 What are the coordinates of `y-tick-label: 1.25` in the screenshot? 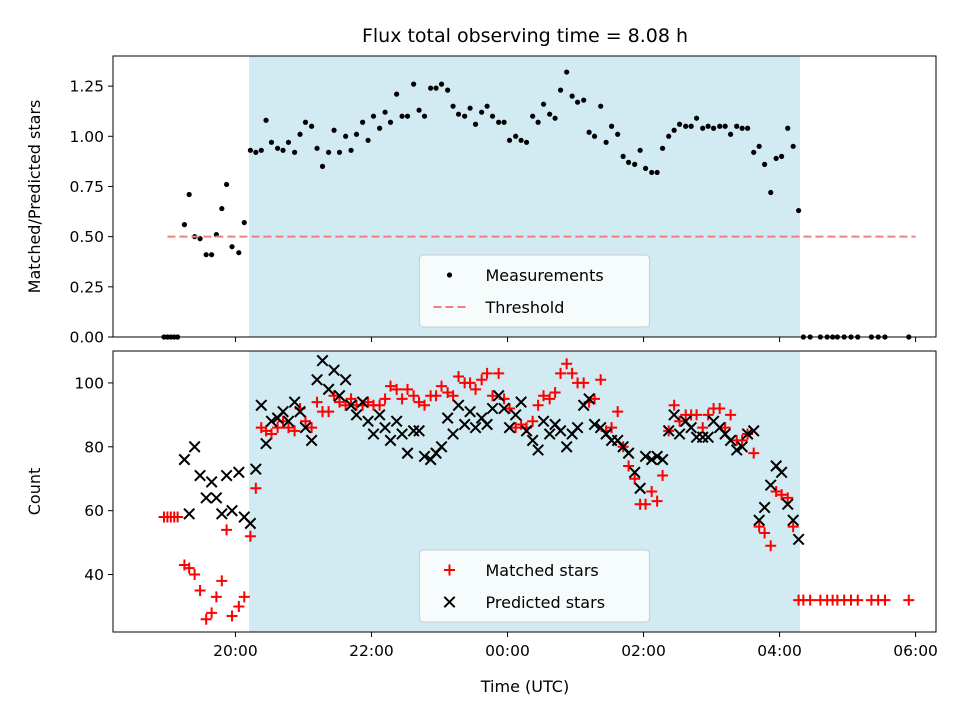 It's located at (86, 87).